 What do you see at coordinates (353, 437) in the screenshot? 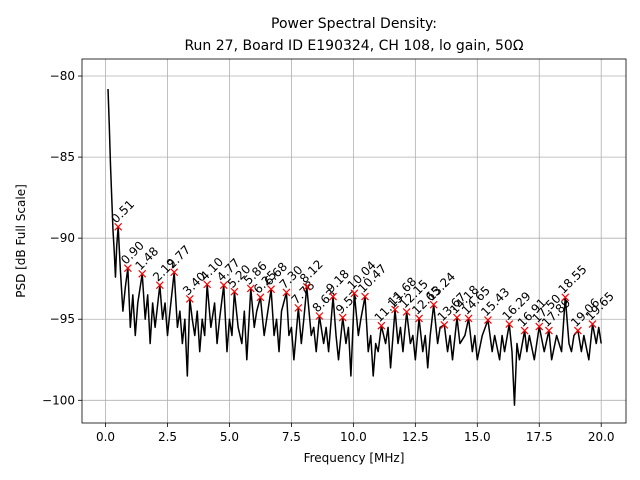
I see `x-tick-label: 10.0` at bounding box center [353, 437].